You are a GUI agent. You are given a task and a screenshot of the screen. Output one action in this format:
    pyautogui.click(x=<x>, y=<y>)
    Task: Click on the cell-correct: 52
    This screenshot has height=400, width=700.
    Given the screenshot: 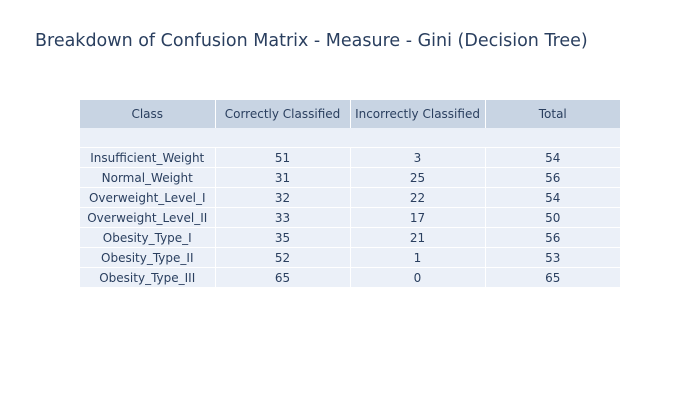 What is the action you would take?
    pyautogui.click(x=283, y=257)
    